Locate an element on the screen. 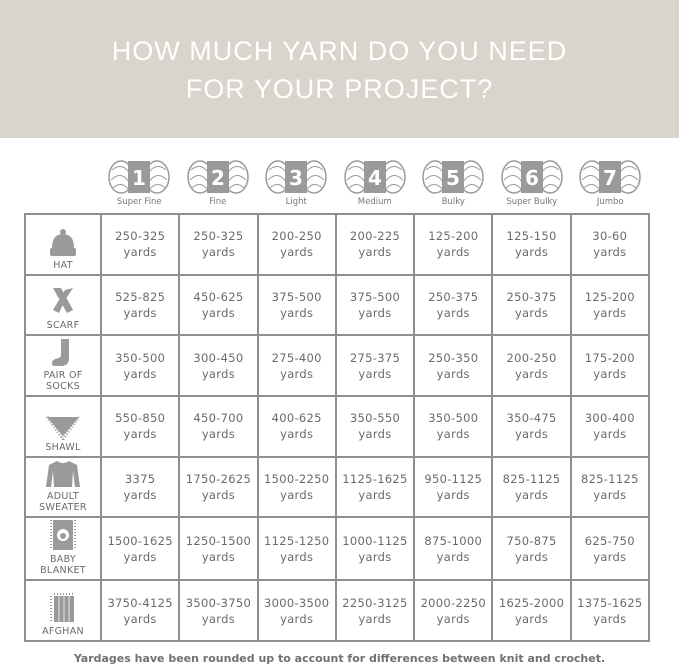  yarn-skein-icon: 6 is located at coordinates (532, 177).